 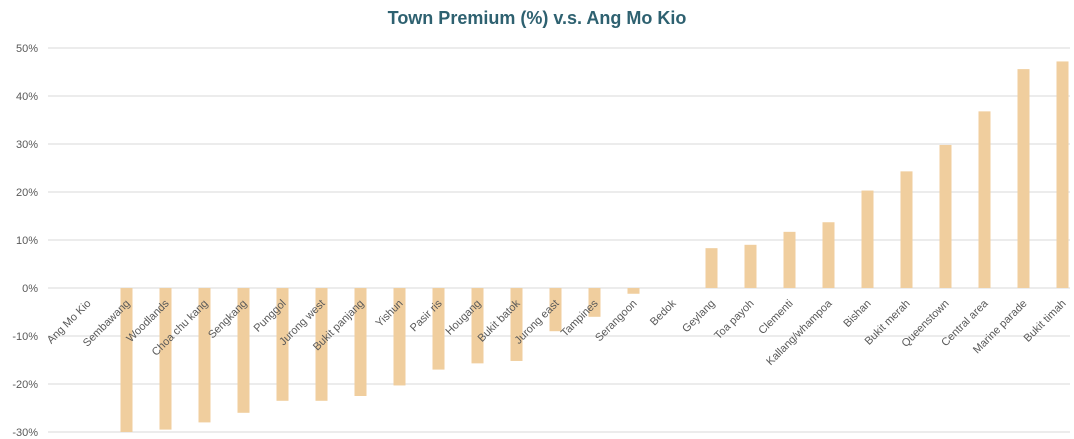 What do you see at coordinates (537, 18) in the screenshot?
I see `chart-title: Town Premium (%) v.s. Ang Mo Kio` at bounding box center [537, 18].